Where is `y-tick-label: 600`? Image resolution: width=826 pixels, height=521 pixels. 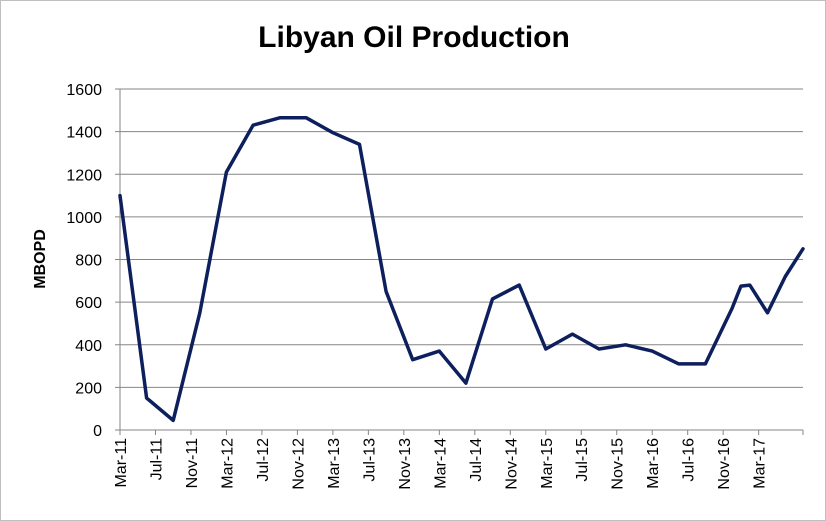 y-tick-label: 600 is located at coordinates (88, 303).